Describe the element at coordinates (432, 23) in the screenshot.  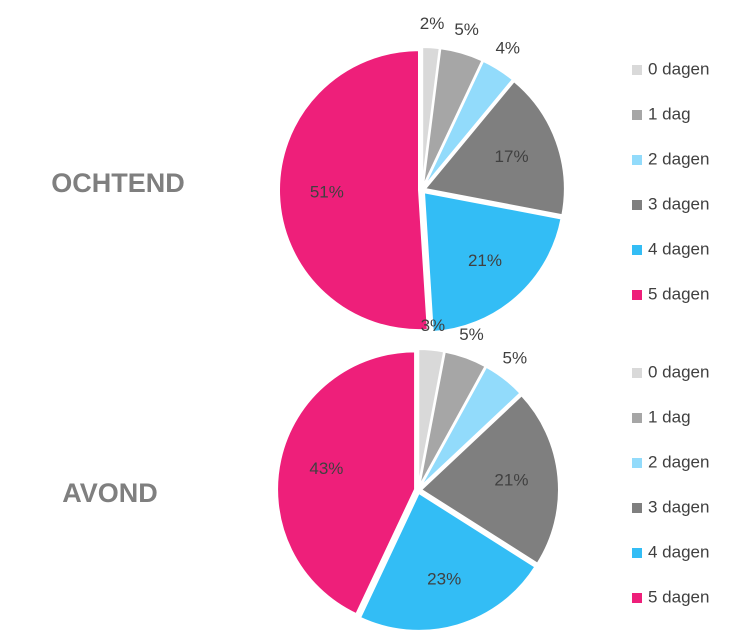
I see `data-label: 2%` at that location.